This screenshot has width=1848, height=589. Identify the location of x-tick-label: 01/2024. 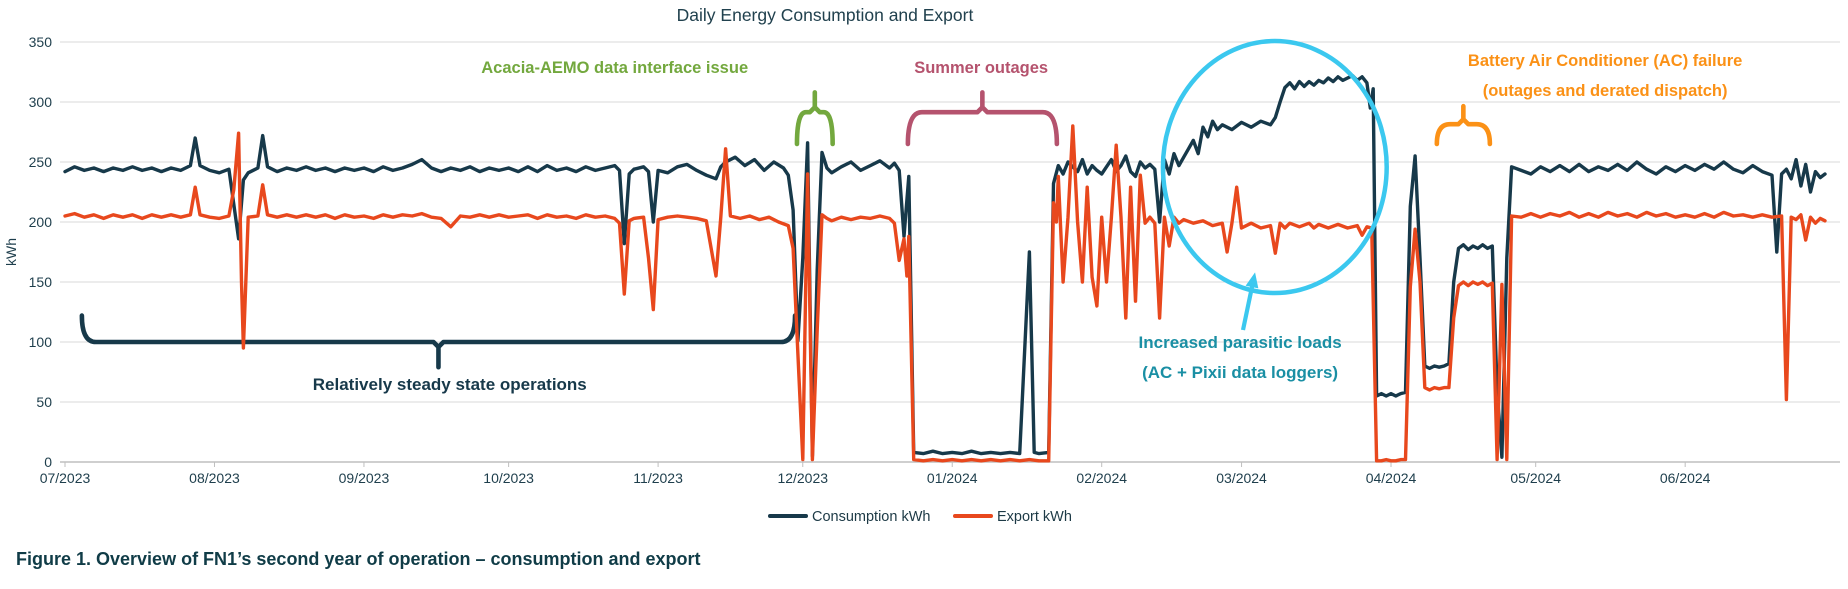
(952, 478).